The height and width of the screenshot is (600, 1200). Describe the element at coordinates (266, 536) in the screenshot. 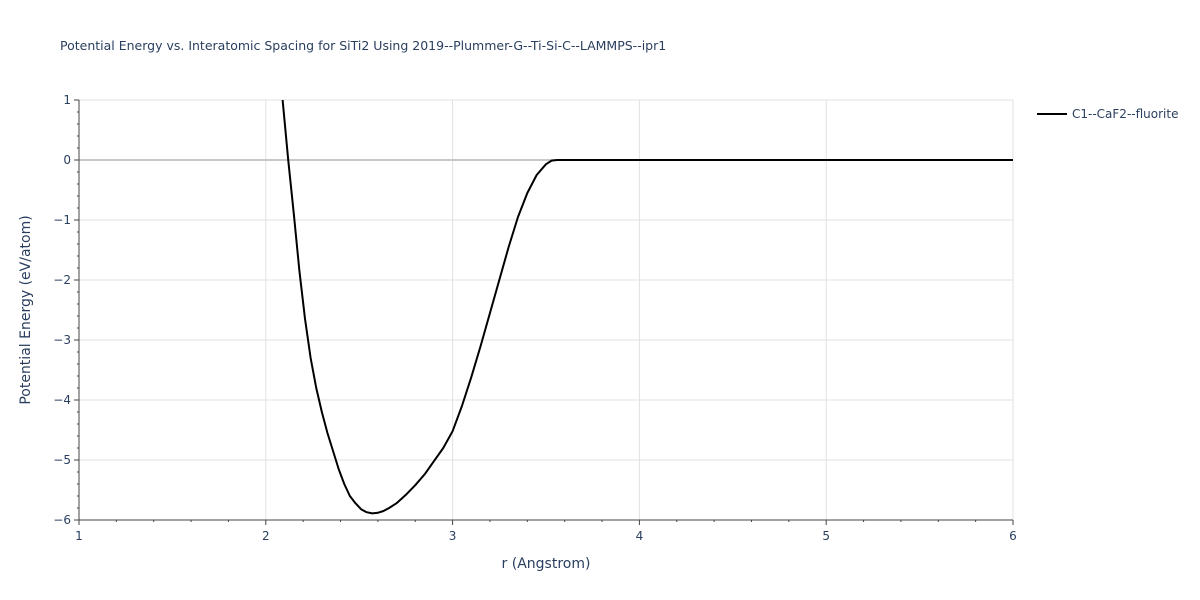

I see `x-tick-label: 2` at that location.